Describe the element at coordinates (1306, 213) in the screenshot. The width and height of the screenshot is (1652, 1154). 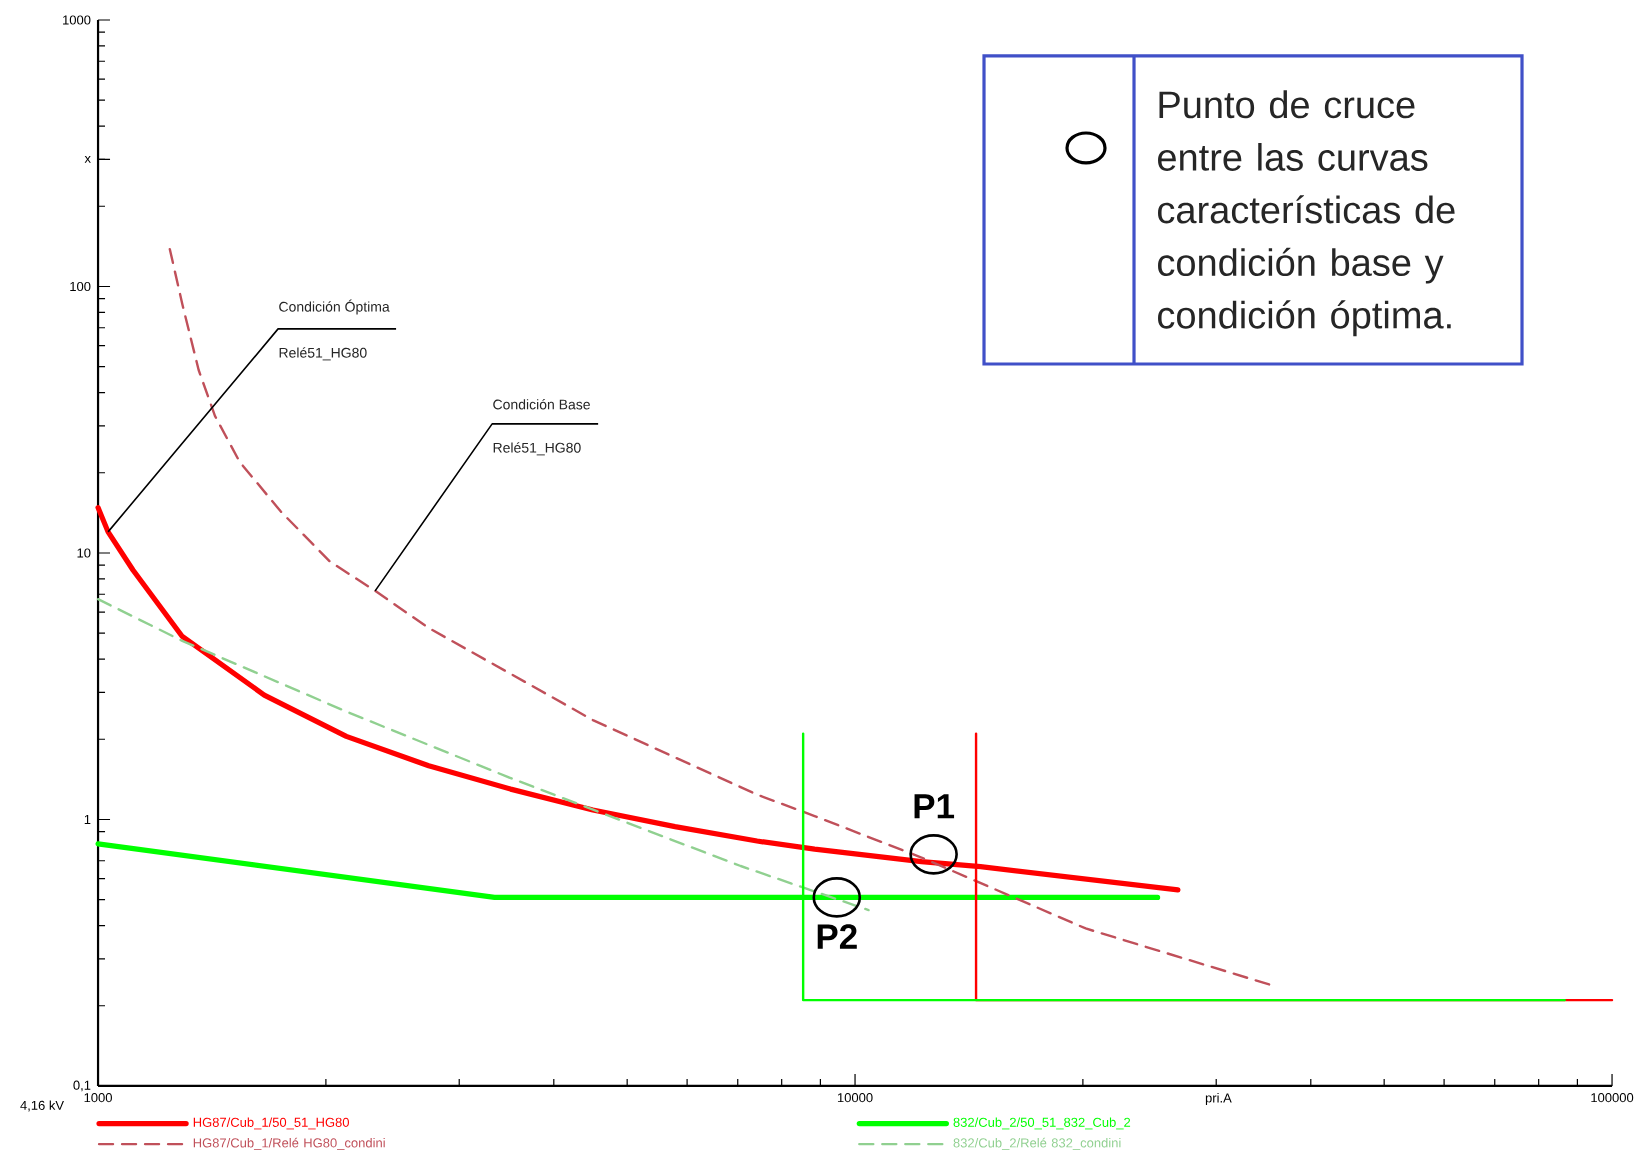
I see `annotation: Punto de cruce entre las curvas características de condición base y condición óptima.` at that location.